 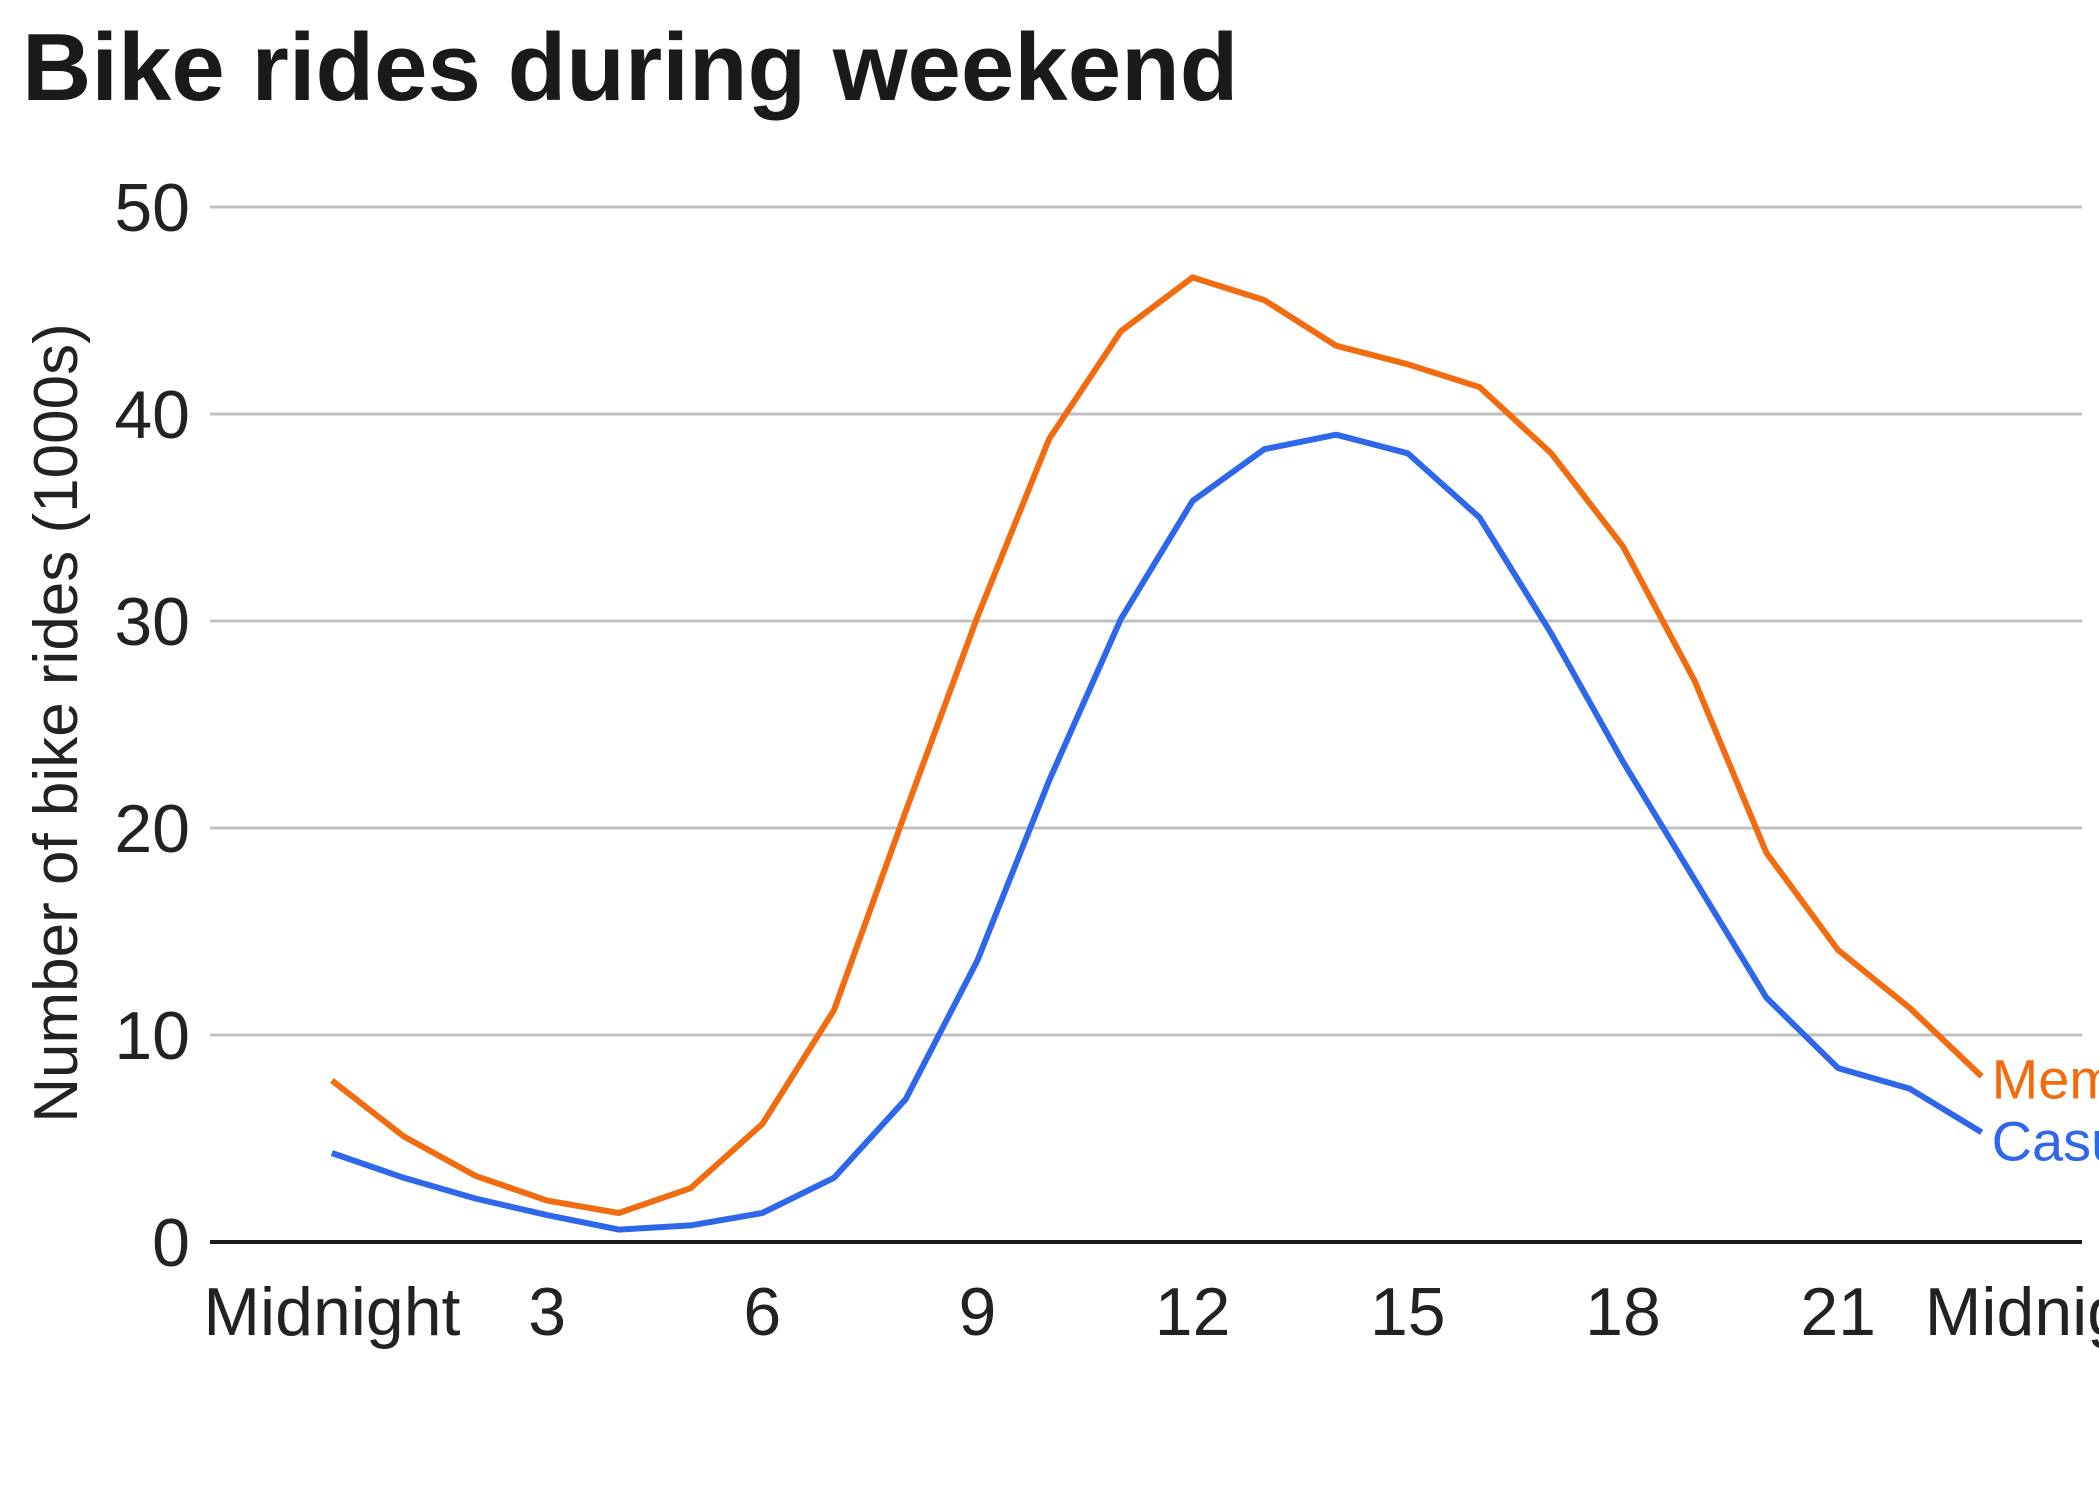 I want to click on y-axis-ticks: 0 10 20 30 40 50, so click(x=152, y=725).